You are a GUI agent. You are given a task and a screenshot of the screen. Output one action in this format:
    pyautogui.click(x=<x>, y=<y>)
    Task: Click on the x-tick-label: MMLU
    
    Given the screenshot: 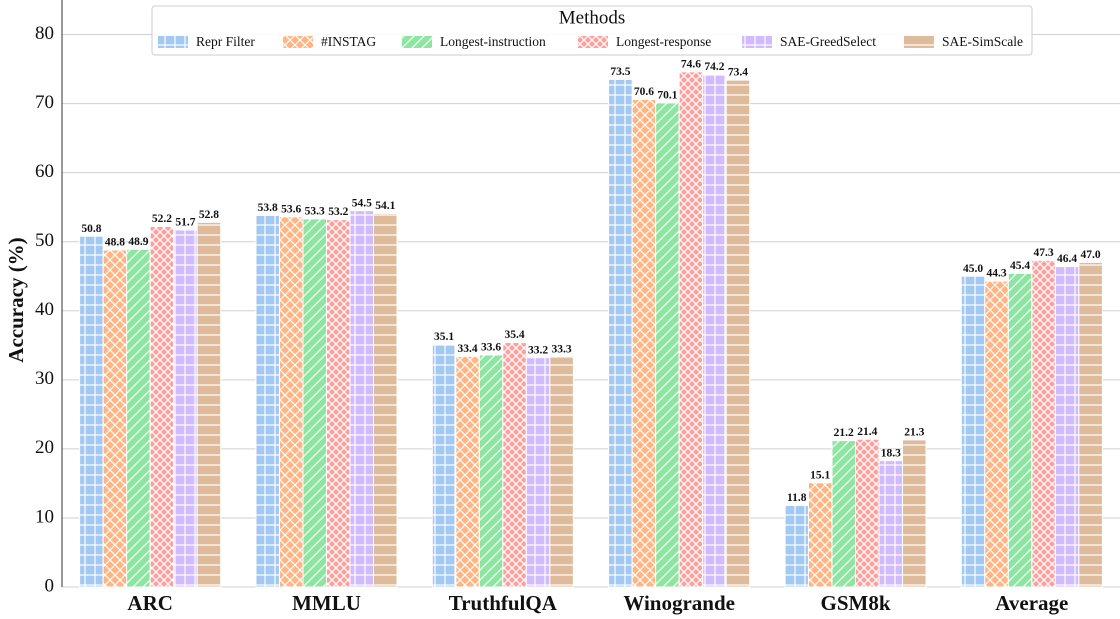 What is the action you would take?
    pyautogui.click(x=326, y=603)
    